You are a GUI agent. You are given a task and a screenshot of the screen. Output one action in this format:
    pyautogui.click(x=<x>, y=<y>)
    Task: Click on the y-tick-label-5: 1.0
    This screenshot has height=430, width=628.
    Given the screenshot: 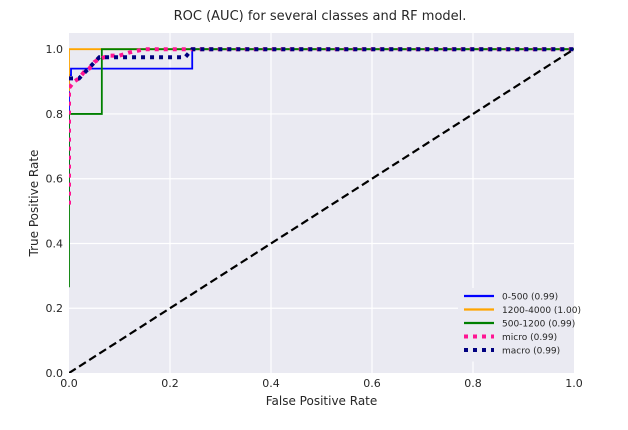 What is the action you would take?
    pyautogui.click(x=55, y=49)
    